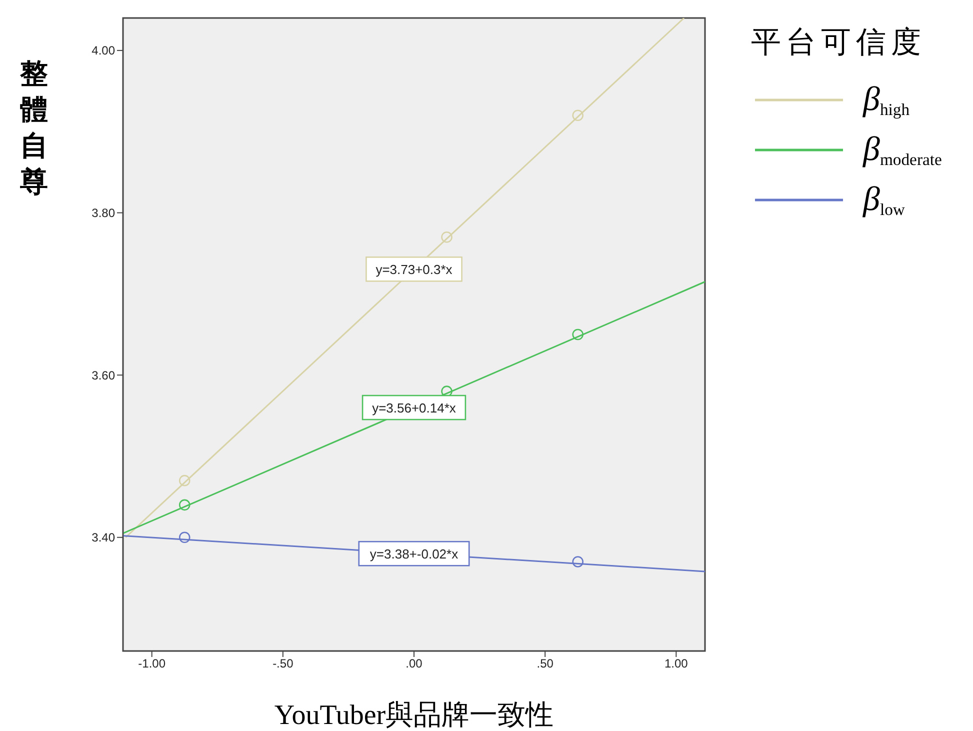  Describe the element at coordinates (152, 663) in the screenshot. I see `x-tick-label: -1.00` at that location.